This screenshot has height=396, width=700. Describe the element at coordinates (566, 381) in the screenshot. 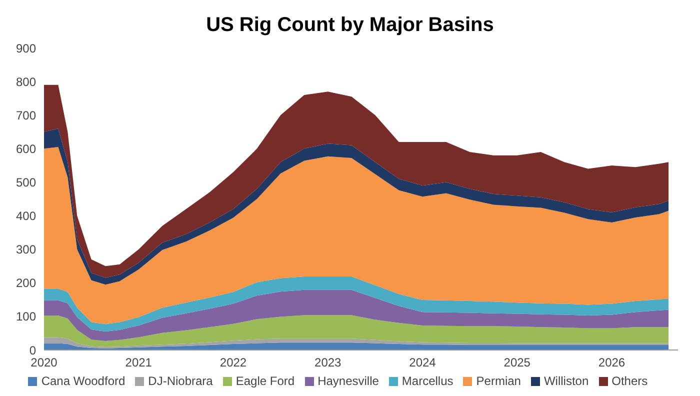

I see `legend-label: Williston` at that location.